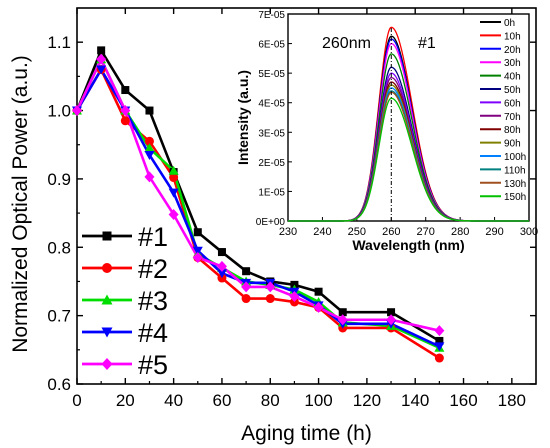 Image resolution: width=550 pixels, height=448 pixels. I want to click on legend-label-2: #2, so click(153, 269).